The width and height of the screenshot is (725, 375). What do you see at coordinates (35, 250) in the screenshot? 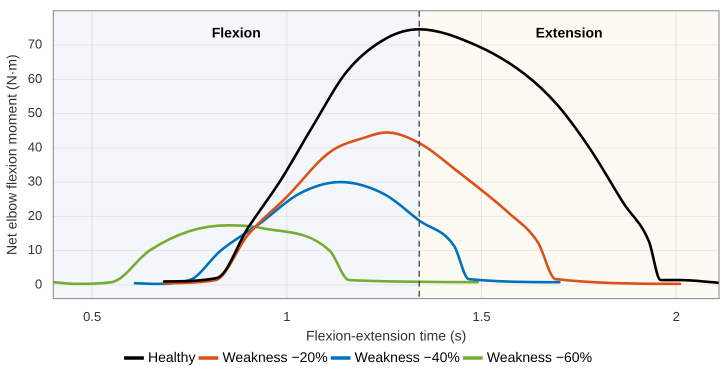
I see `y-tick-label: 10` at bounding box center [35, 250].